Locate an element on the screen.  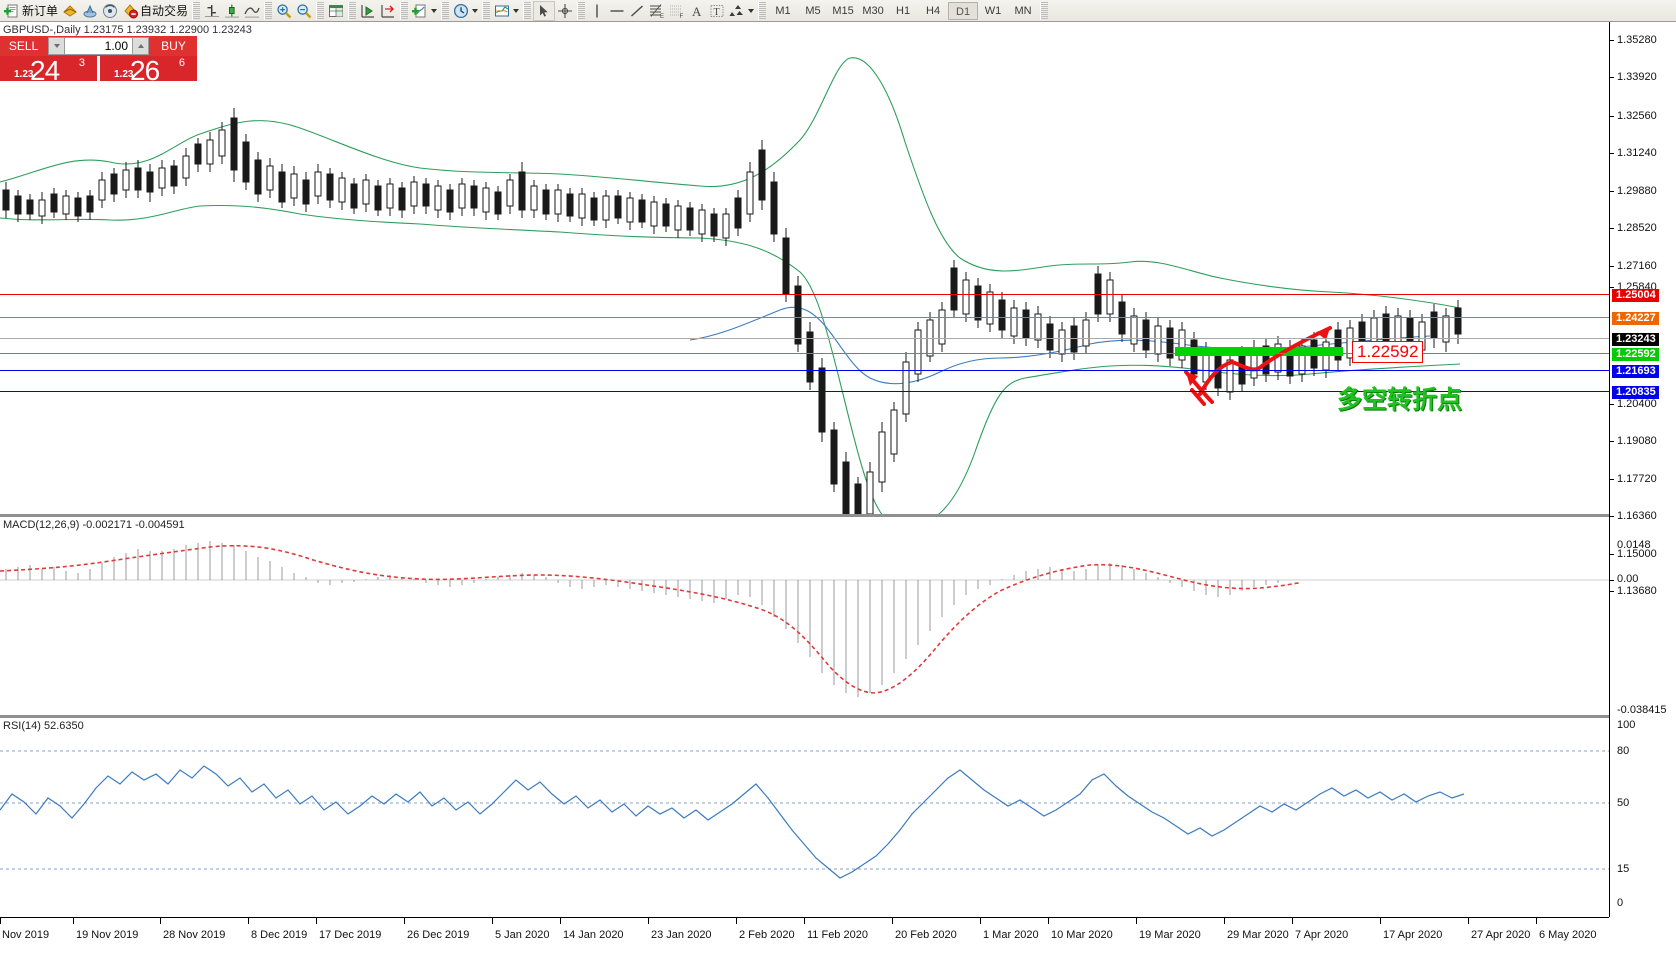
chevron-up-icon is located at coordinates (140, 46).